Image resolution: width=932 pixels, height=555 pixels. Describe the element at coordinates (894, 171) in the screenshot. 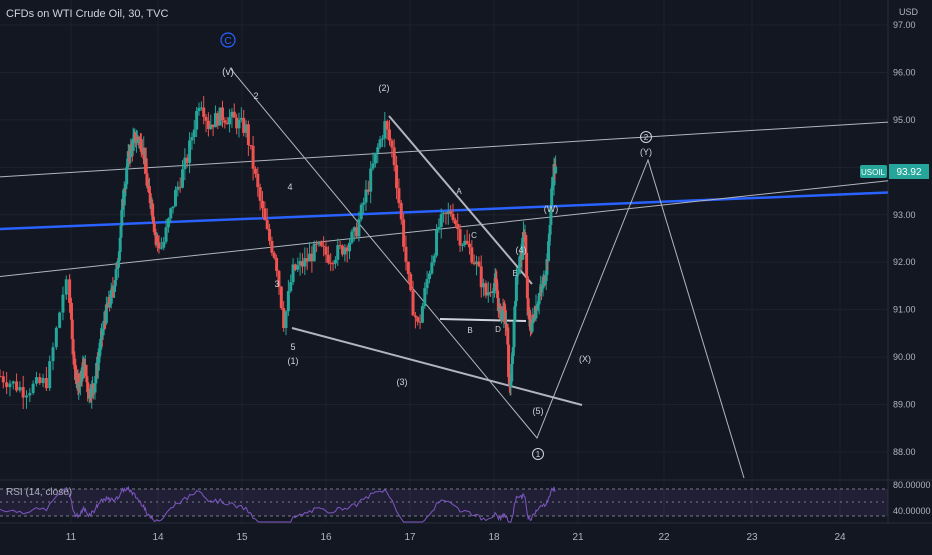

I see `last-price-marker: USOIL 93.92` at that location.